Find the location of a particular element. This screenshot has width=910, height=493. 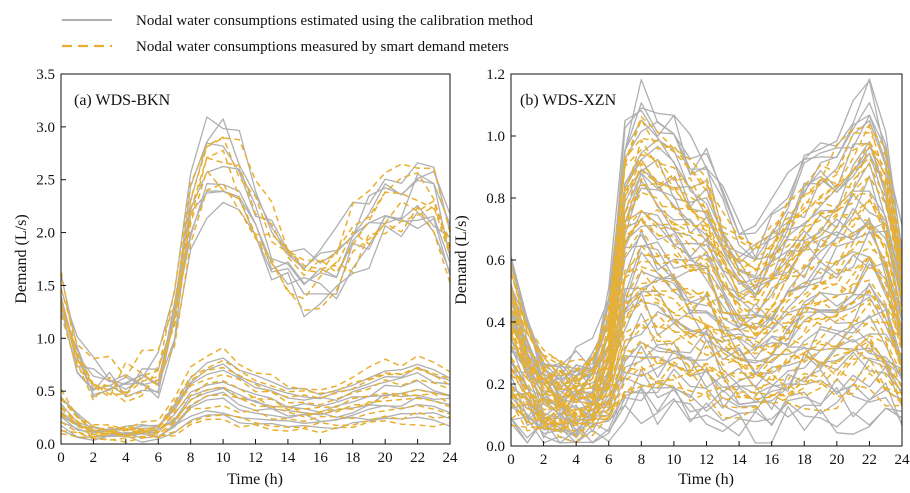

panel-a-xtick-label-24: 24 is located at coordinates (451, 458).